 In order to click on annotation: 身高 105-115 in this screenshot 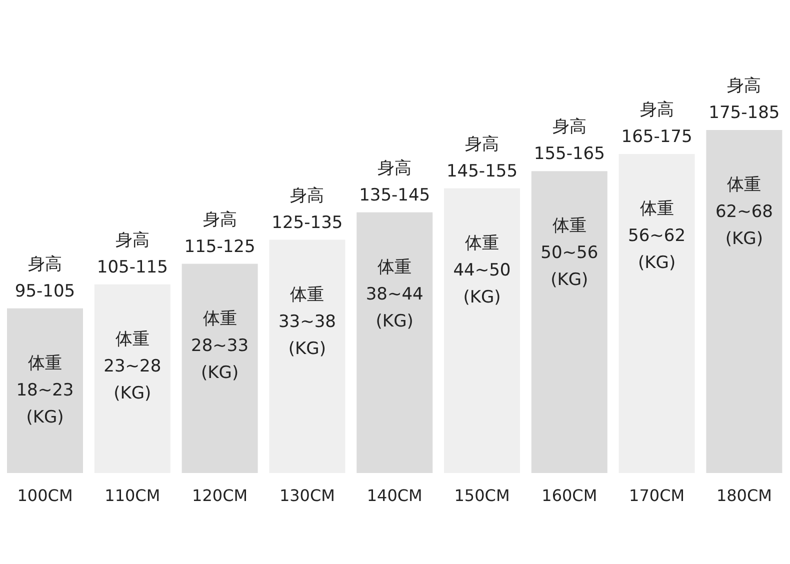, I will do `click(132, 254)`.